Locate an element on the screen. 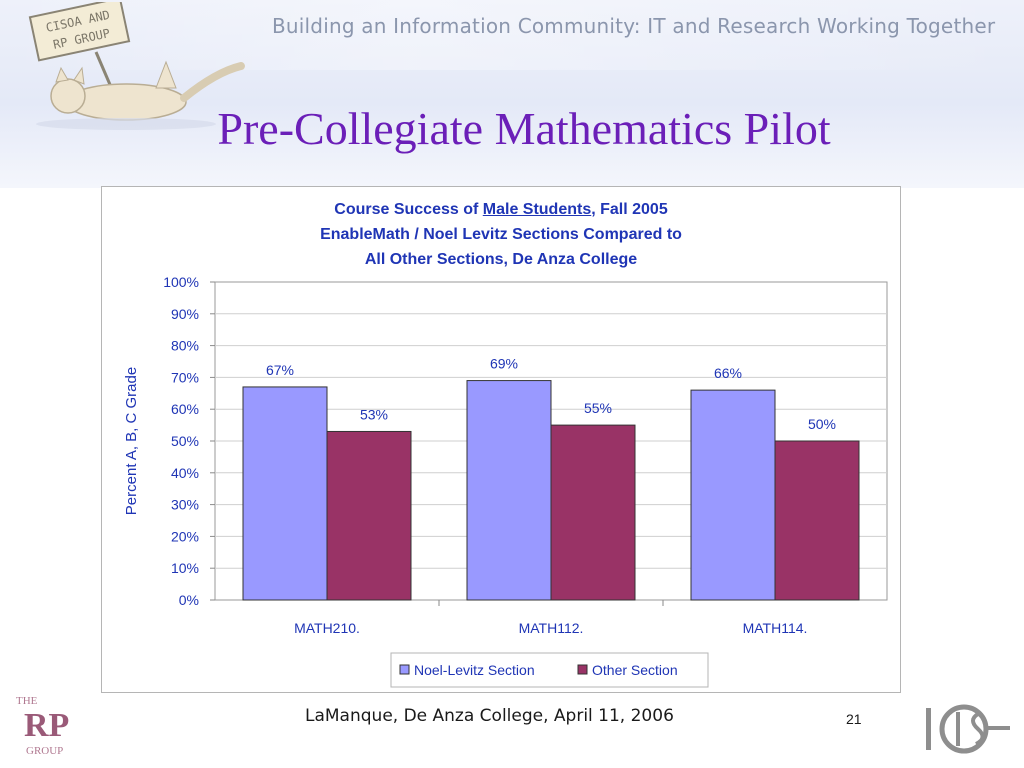 Image resolution: width=1024 pixels, height=768 pixels. legend is located at coordinates (549, 670).